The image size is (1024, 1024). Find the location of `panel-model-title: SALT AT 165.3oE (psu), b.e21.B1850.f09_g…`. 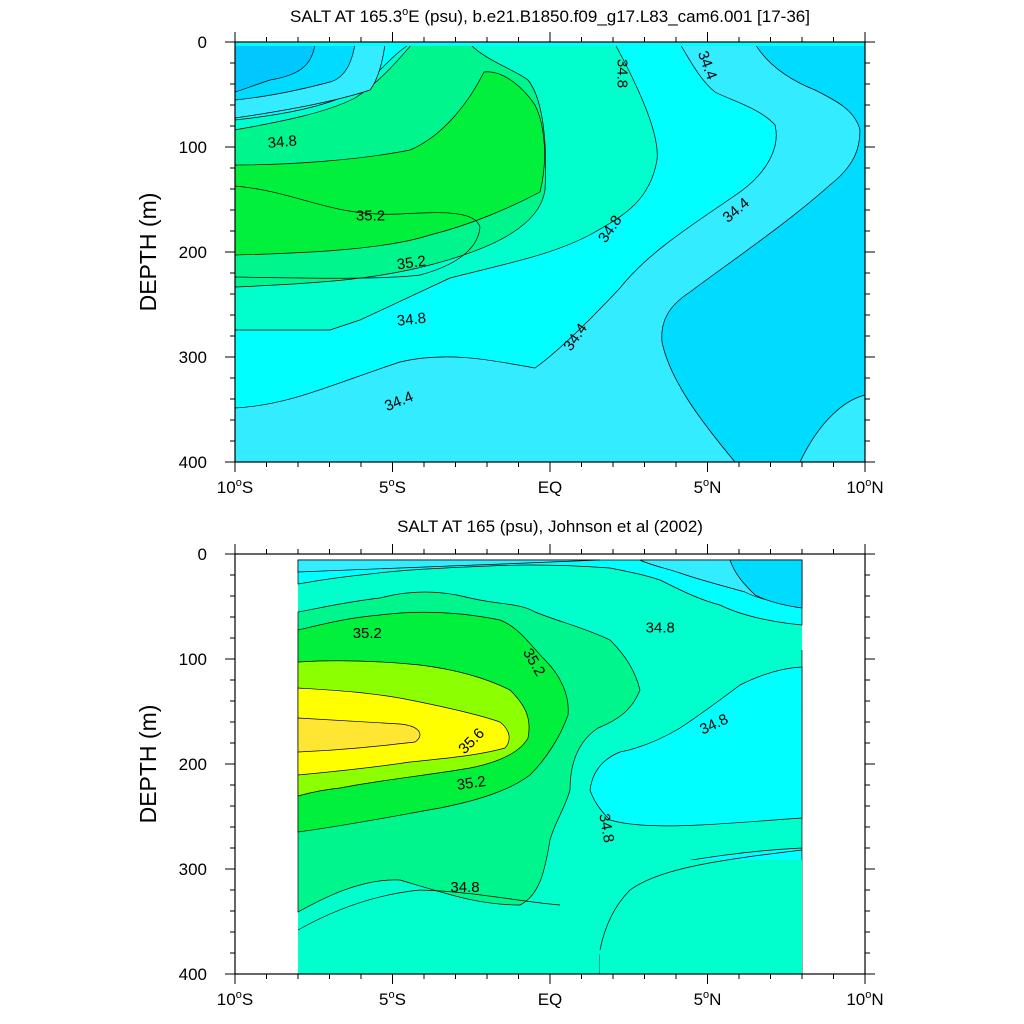

panel-model-title: SALT AT 165.3oE (psu), b.e21.B1850.f09_g… is located at coordinates (550, 16).